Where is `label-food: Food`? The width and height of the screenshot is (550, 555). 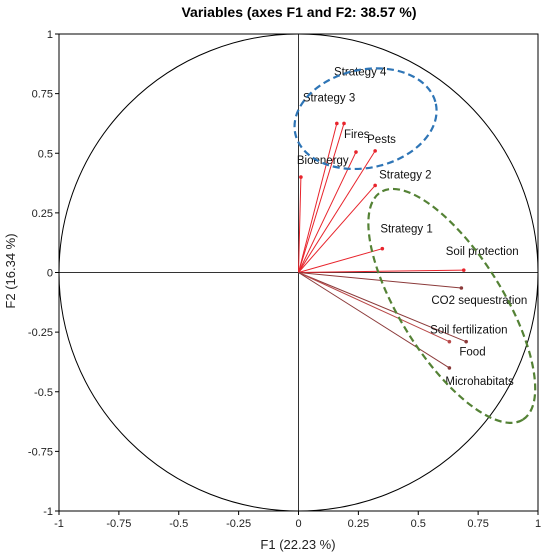 label-food: Food is located at coordinates (472, 353).